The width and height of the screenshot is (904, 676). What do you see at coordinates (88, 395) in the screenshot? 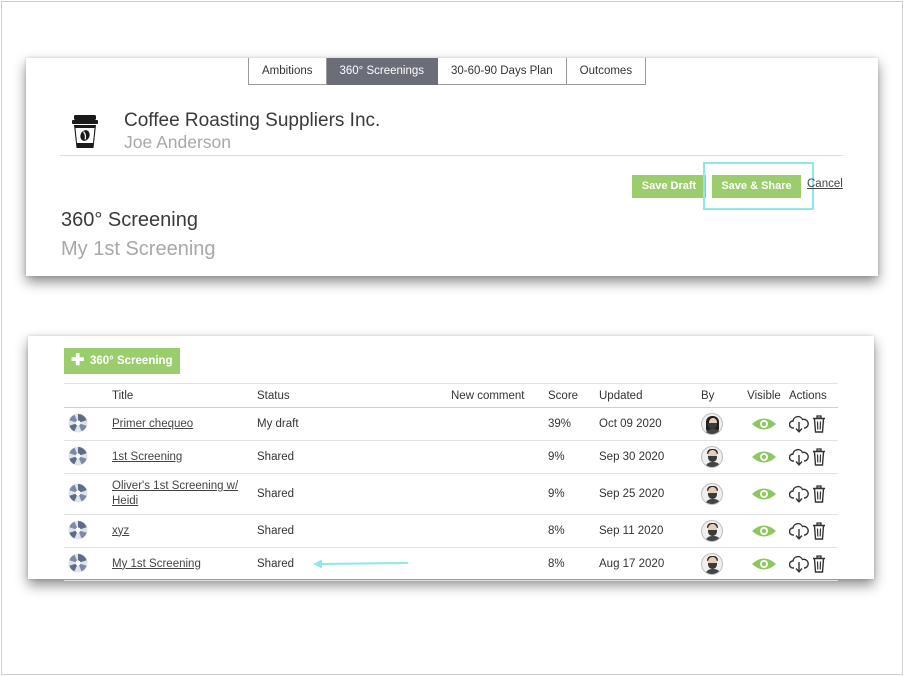
I see `col-icon` at bounding box center [88, 395].